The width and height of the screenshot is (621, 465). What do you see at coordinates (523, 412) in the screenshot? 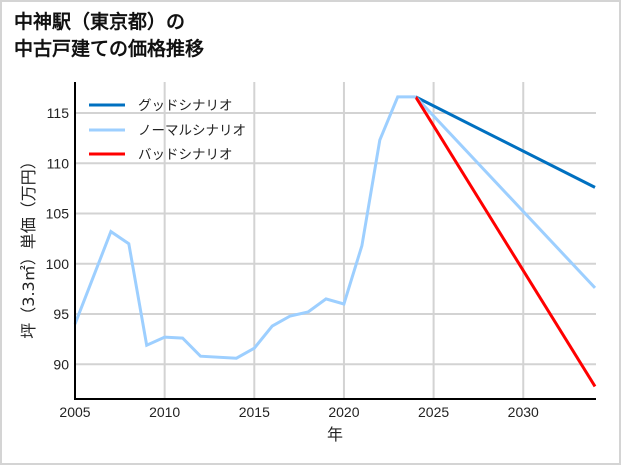
I see `x-tick: 2030` at bounding box center [523, 412].